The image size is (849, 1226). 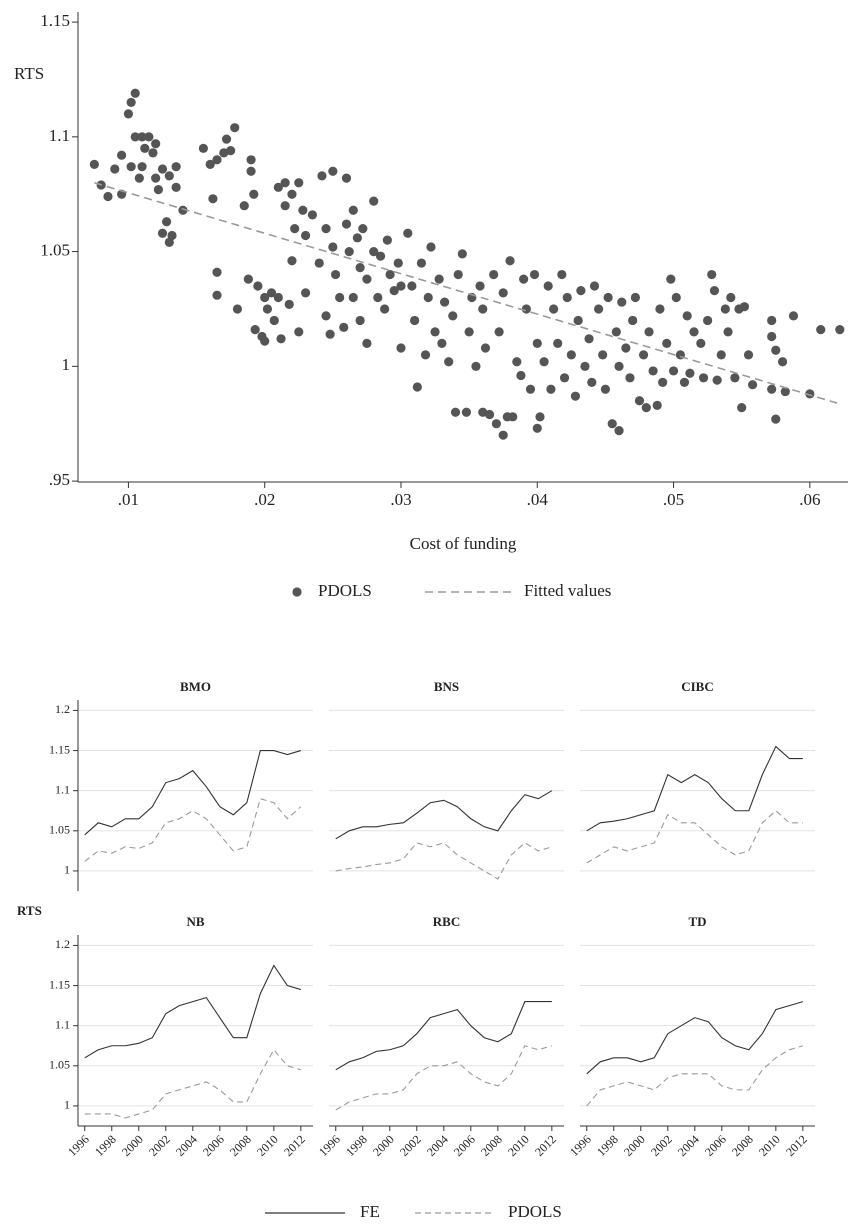 What do you see at coordinates (673, 499) in the screenshot?
I see `x-tick-label: .05` at bounding box center [673, 499].